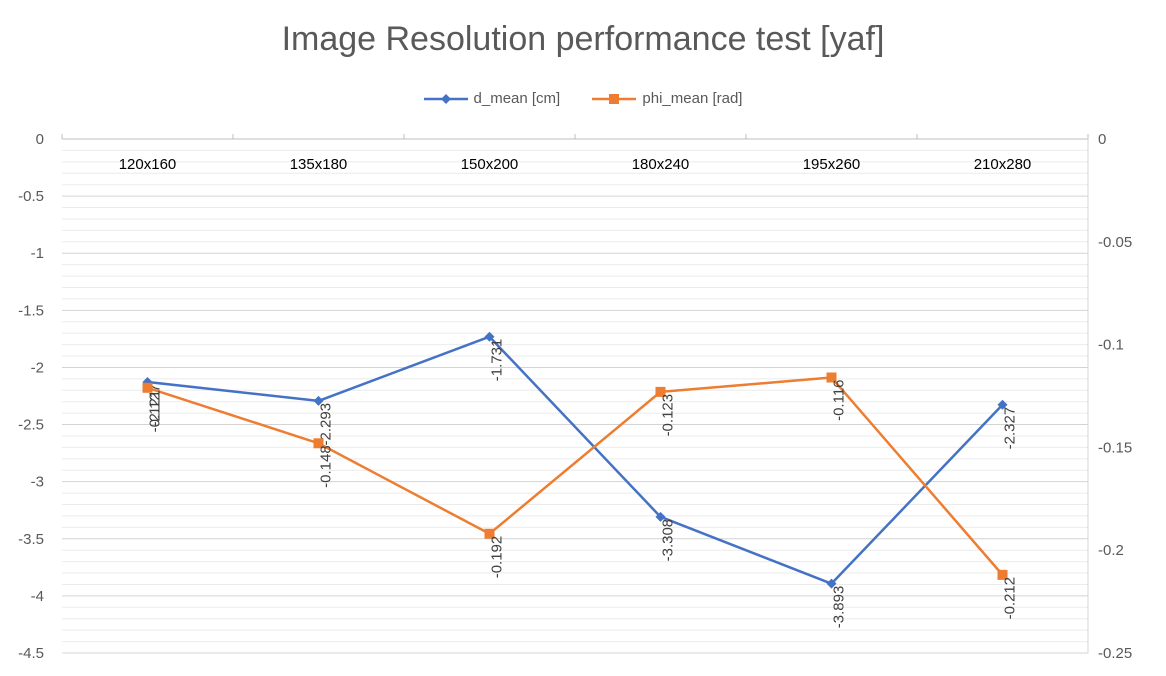  Describe the element at coordinates (692, 98) in the screenshot. I see `legend-label-phi-mean: phi_mean [rad]` at that location.